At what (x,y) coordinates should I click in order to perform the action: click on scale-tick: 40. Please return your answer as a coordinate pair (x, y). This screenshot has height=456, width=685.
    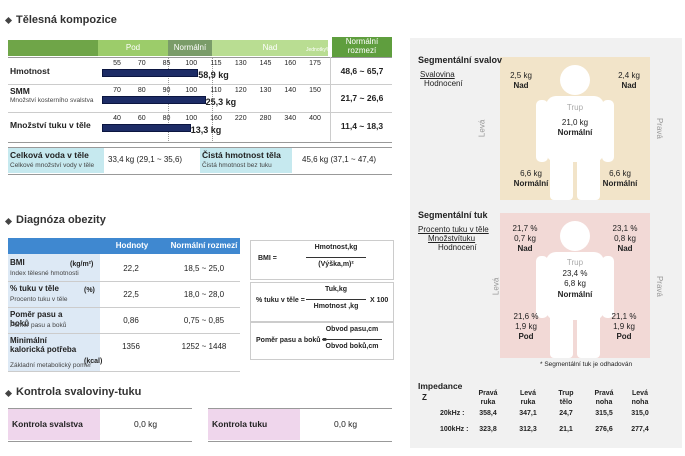
    Looking at the image, I should click on (117, 118).